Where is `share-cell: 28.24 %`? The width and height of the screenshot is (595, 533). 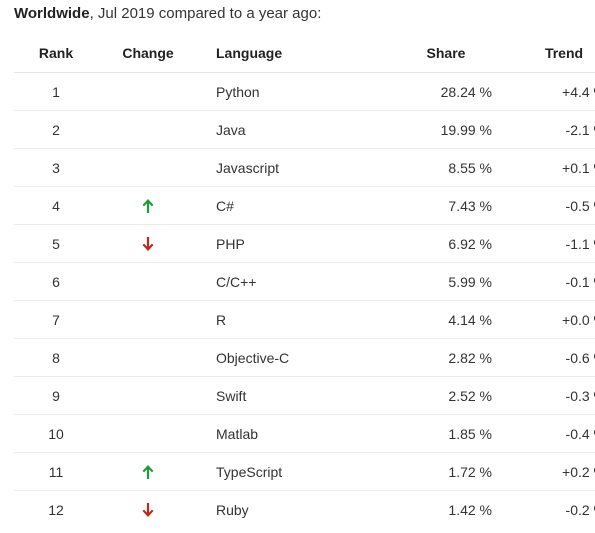 share-cell: 28.24 % is located at coordinates (466, 91).